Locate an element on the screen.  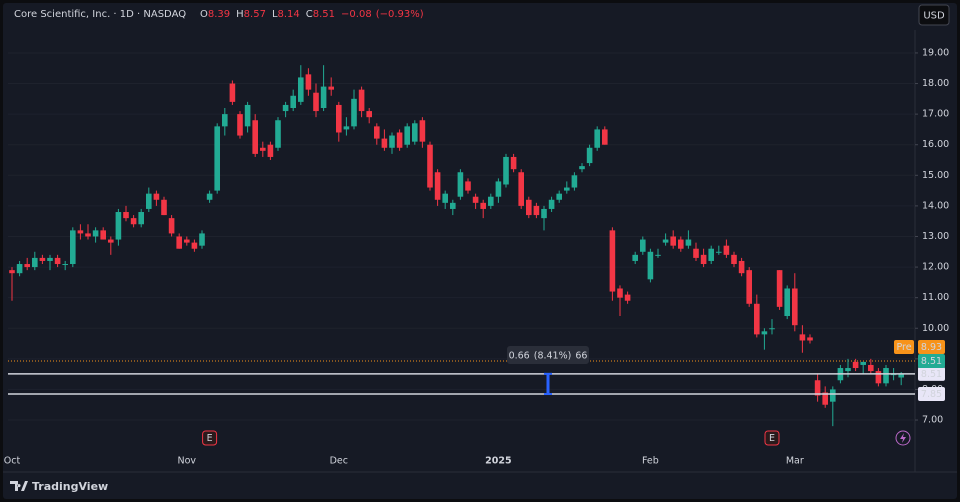
currency-button is located at coordinates (934, 15).